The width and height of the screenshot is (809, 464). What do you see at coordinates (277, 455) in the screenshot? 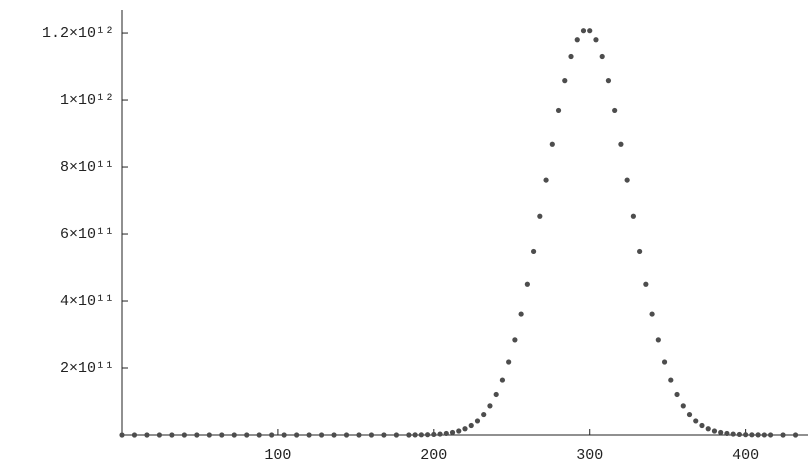
I see `x-tick-label: 100` at bounding box center [277, 455].